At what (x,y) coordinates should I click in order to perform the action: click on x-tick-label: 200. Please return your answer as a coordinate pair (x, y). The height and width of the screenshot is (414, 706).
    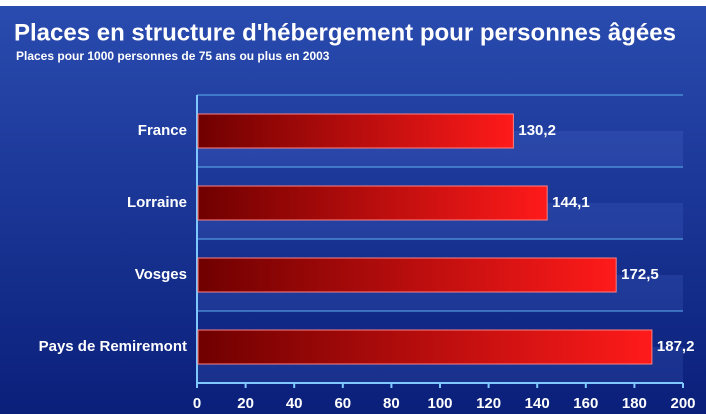
    Looking at the image, I should click on (682, 403).